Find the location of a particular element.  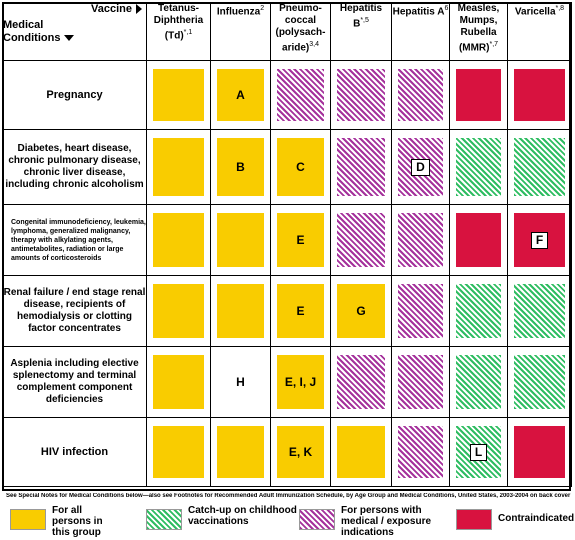

note-letter: E, K is located at coordinates (300, 451).